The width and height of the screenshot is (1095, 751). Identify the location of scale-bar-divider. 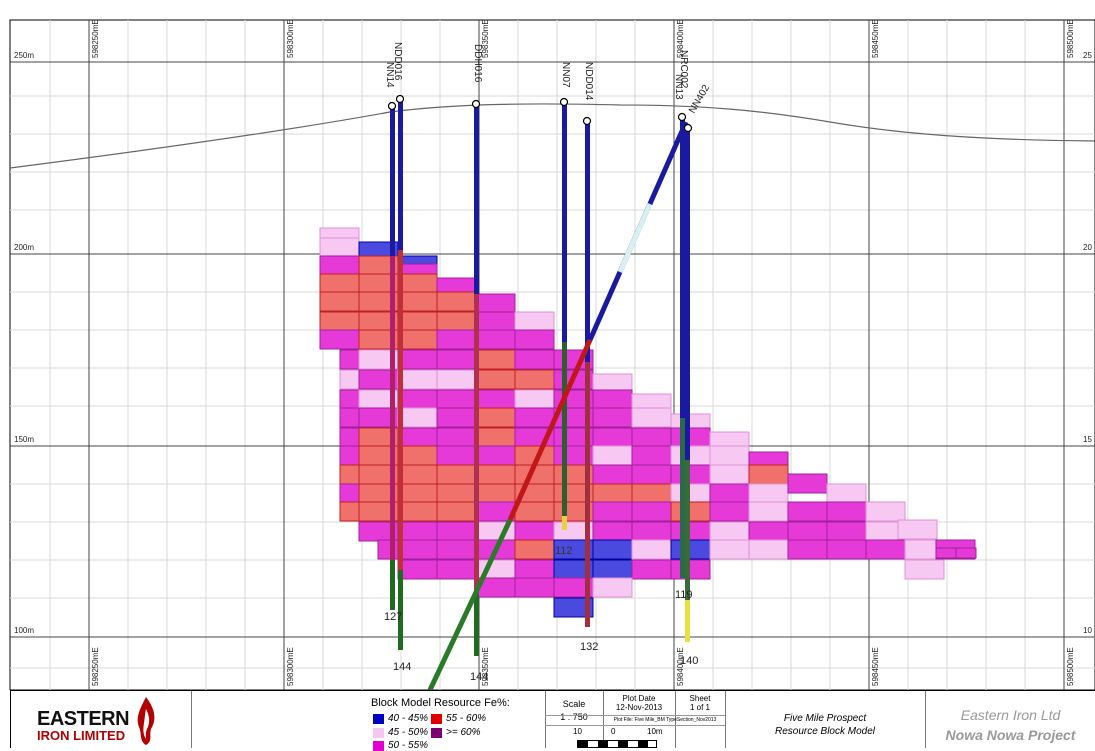
(635, 725).